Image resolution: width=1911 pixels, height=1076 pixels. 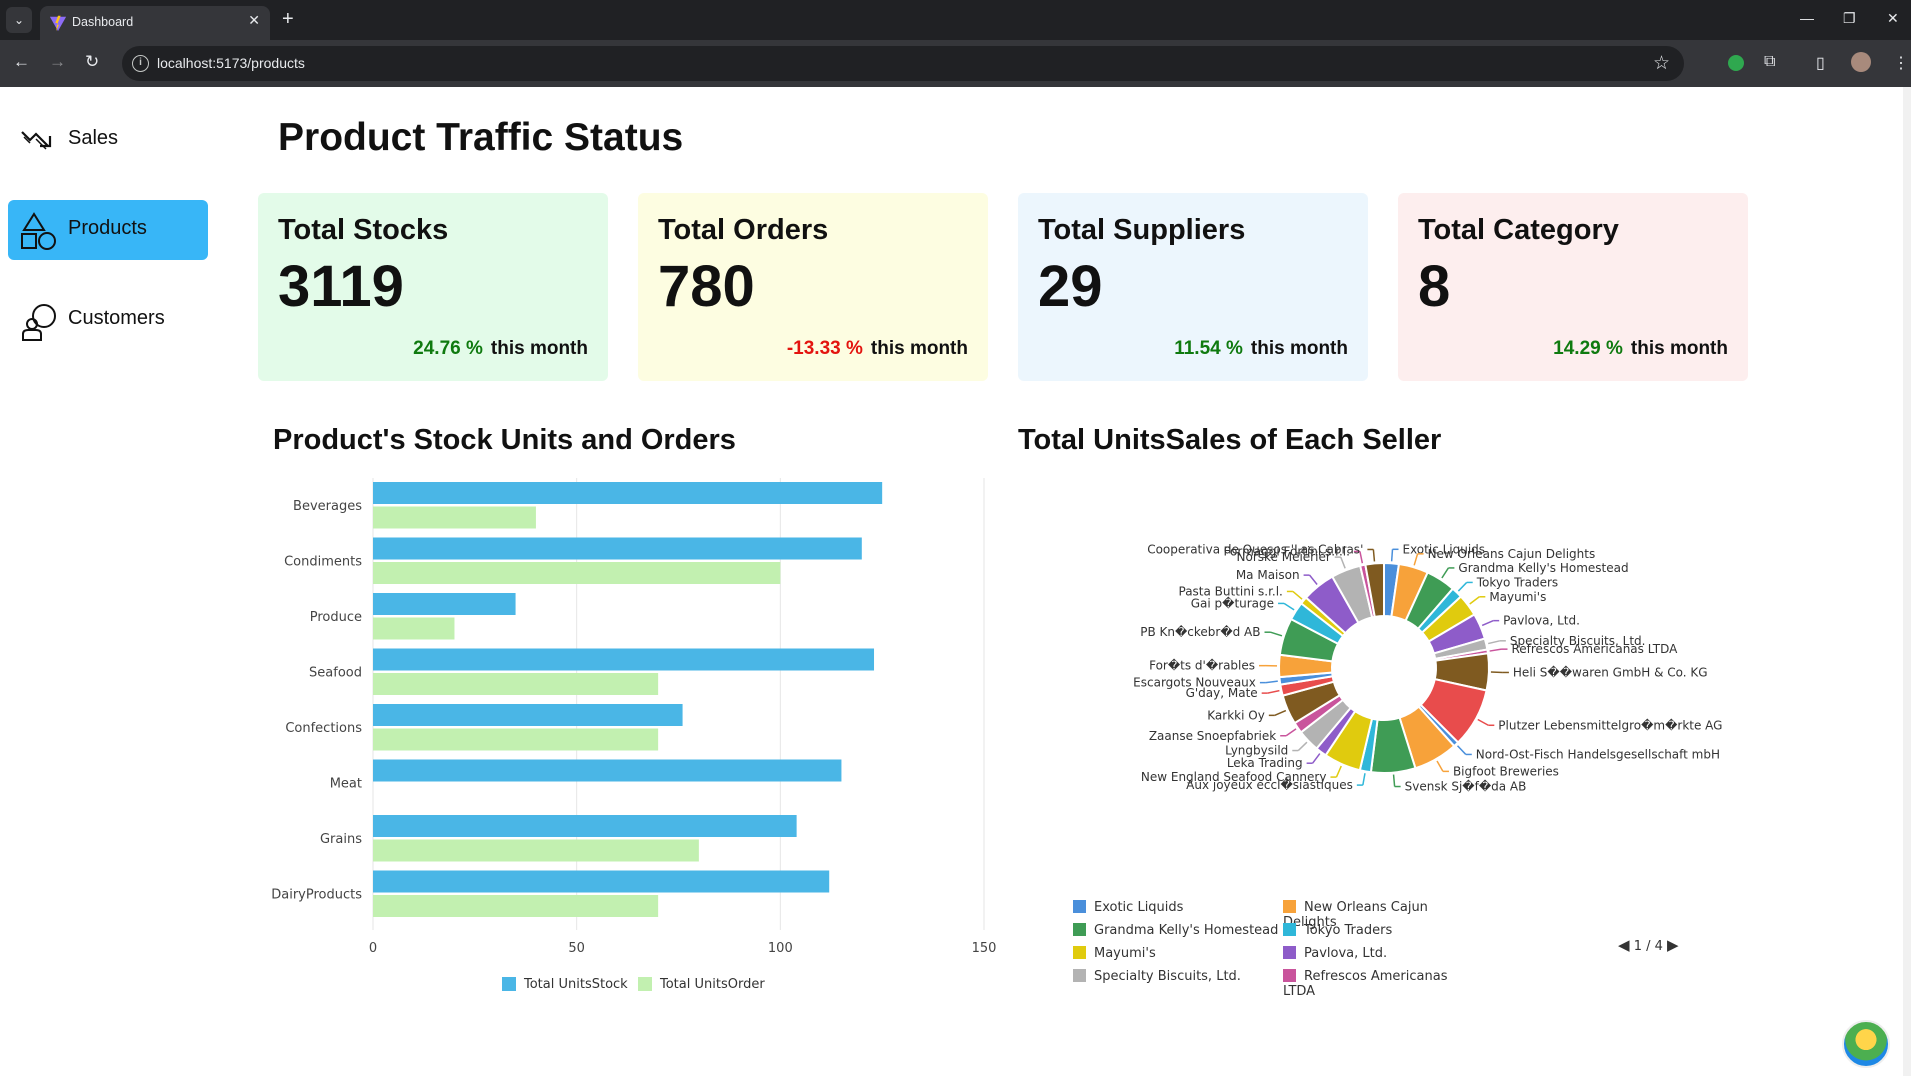 What do you see at coordinates (1512, 554) in the screenshot?
I see `slice-label: New Orleans Cajun Delights` at bounding box center [1512, 554].